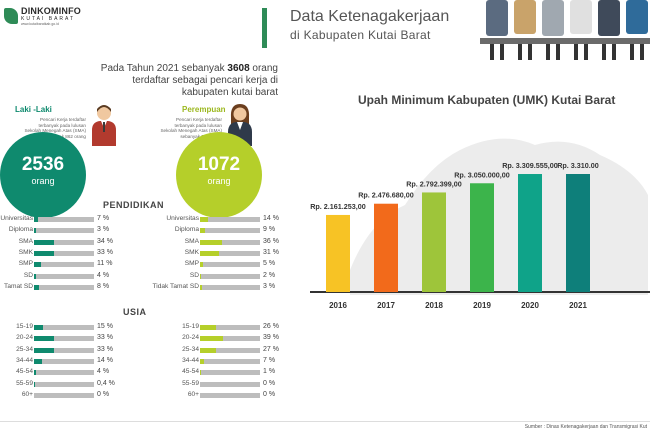 The height and width of the screenshot is (433, 650). I want to click on pendidikan-female-value: 9 %, so click(269, 230).